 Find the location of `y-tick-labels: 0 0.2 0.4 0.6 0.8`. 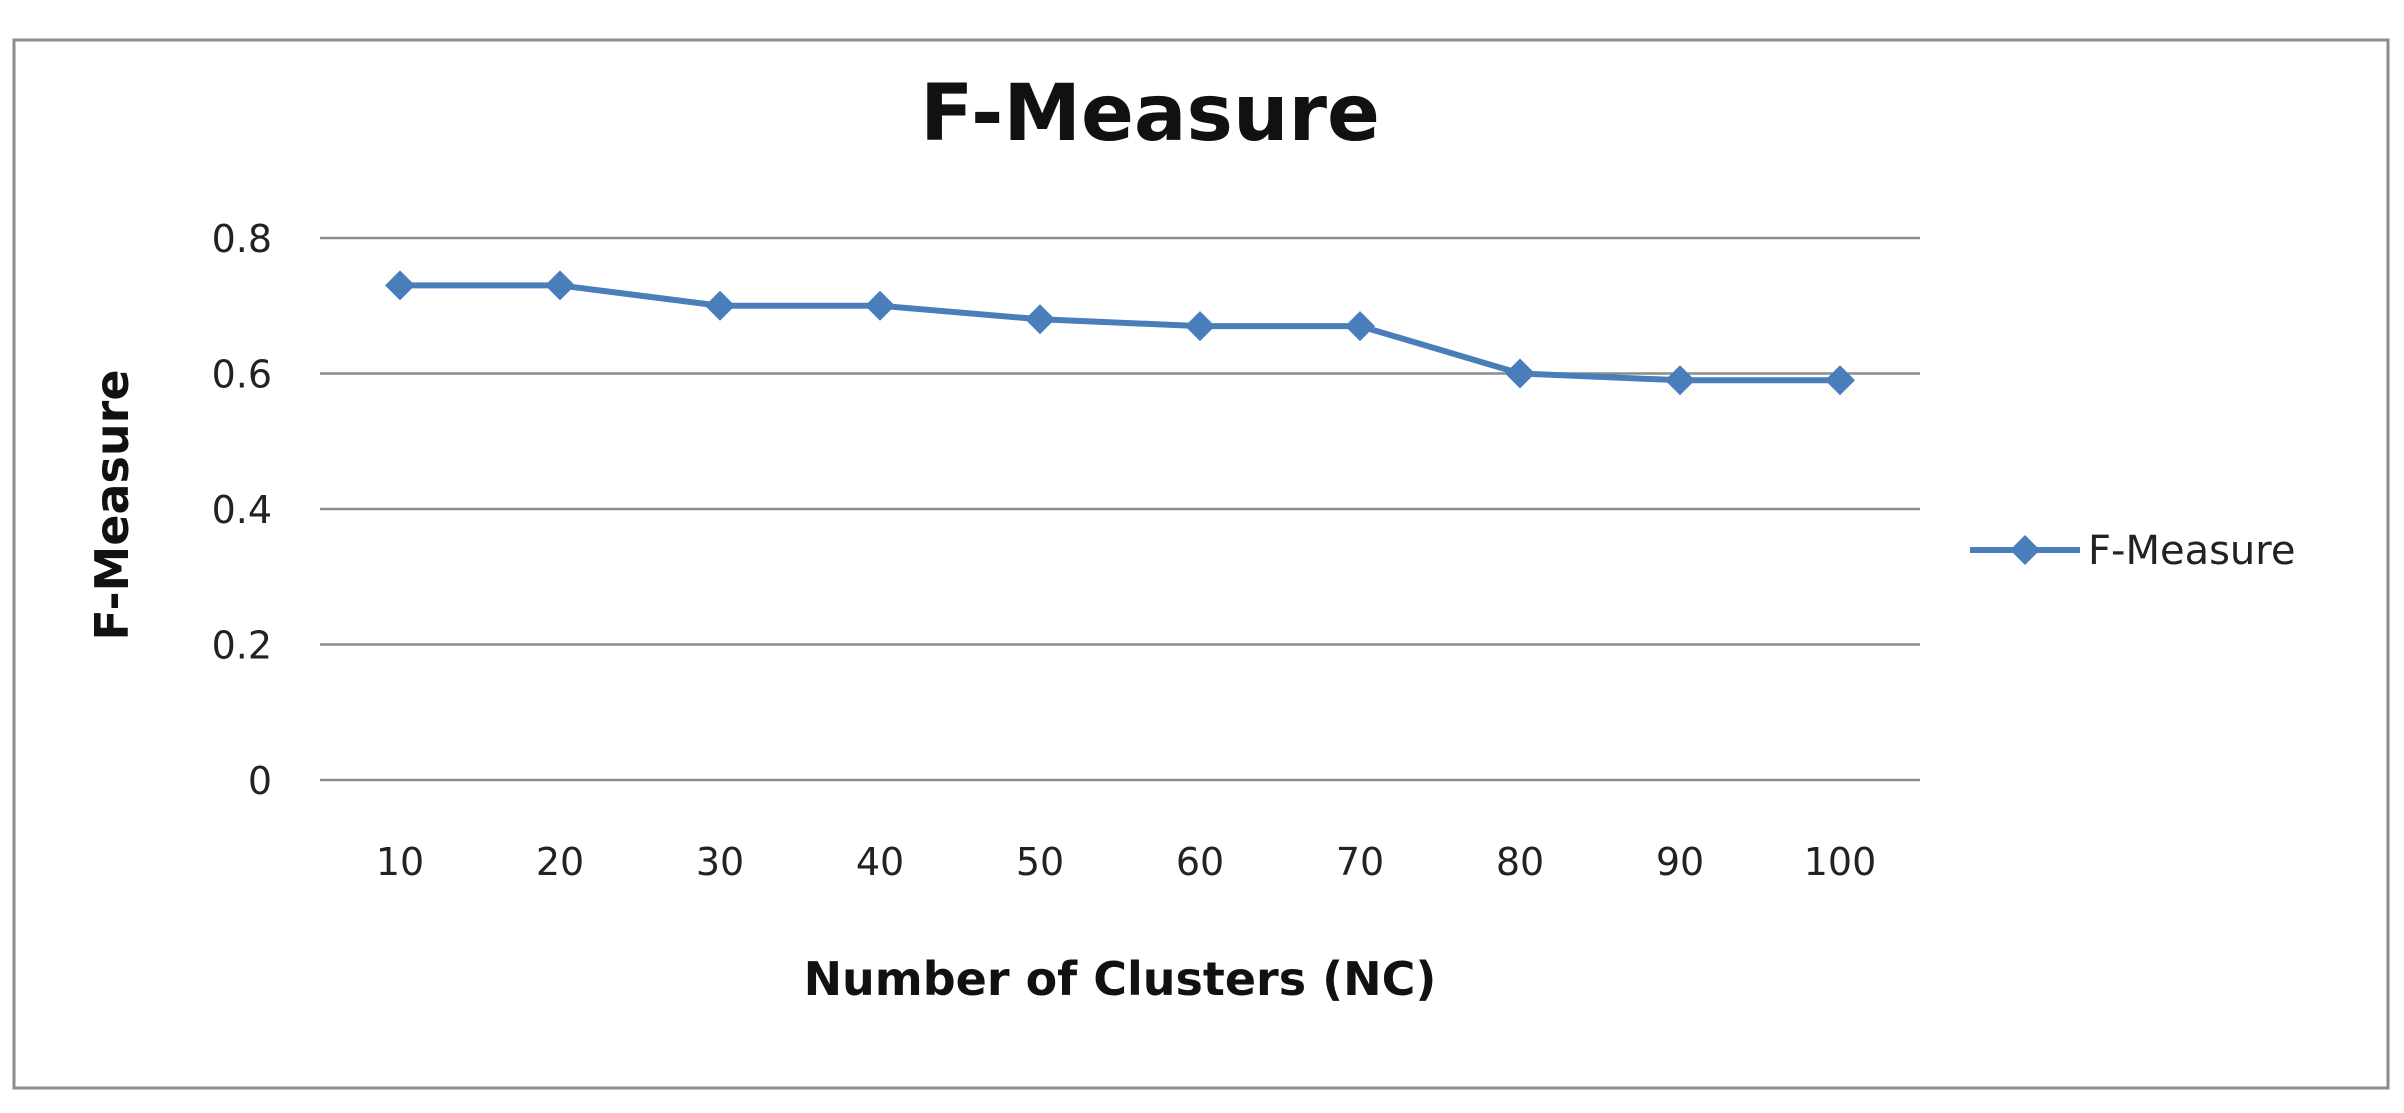

y-tick-labels: 0 0.2 0.4 0.6 0.8 is located at coordinates (242, 510).